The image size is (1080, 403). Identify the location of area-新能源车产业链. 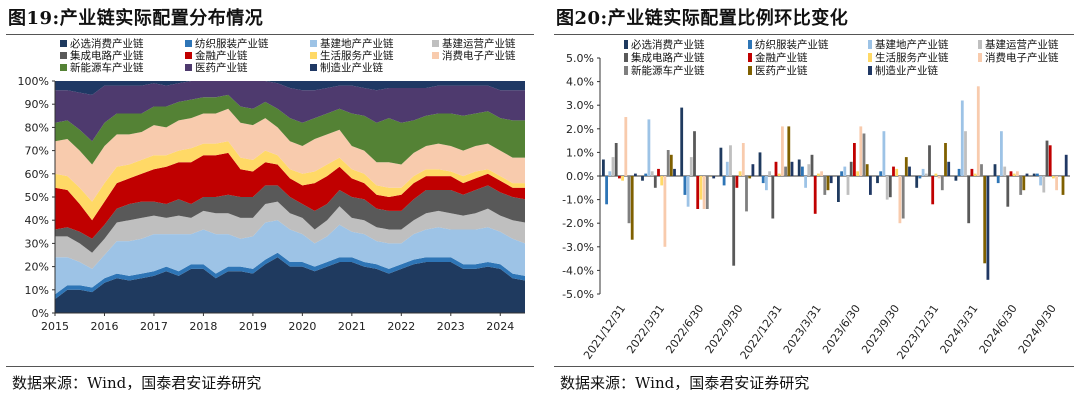
(290, 129).